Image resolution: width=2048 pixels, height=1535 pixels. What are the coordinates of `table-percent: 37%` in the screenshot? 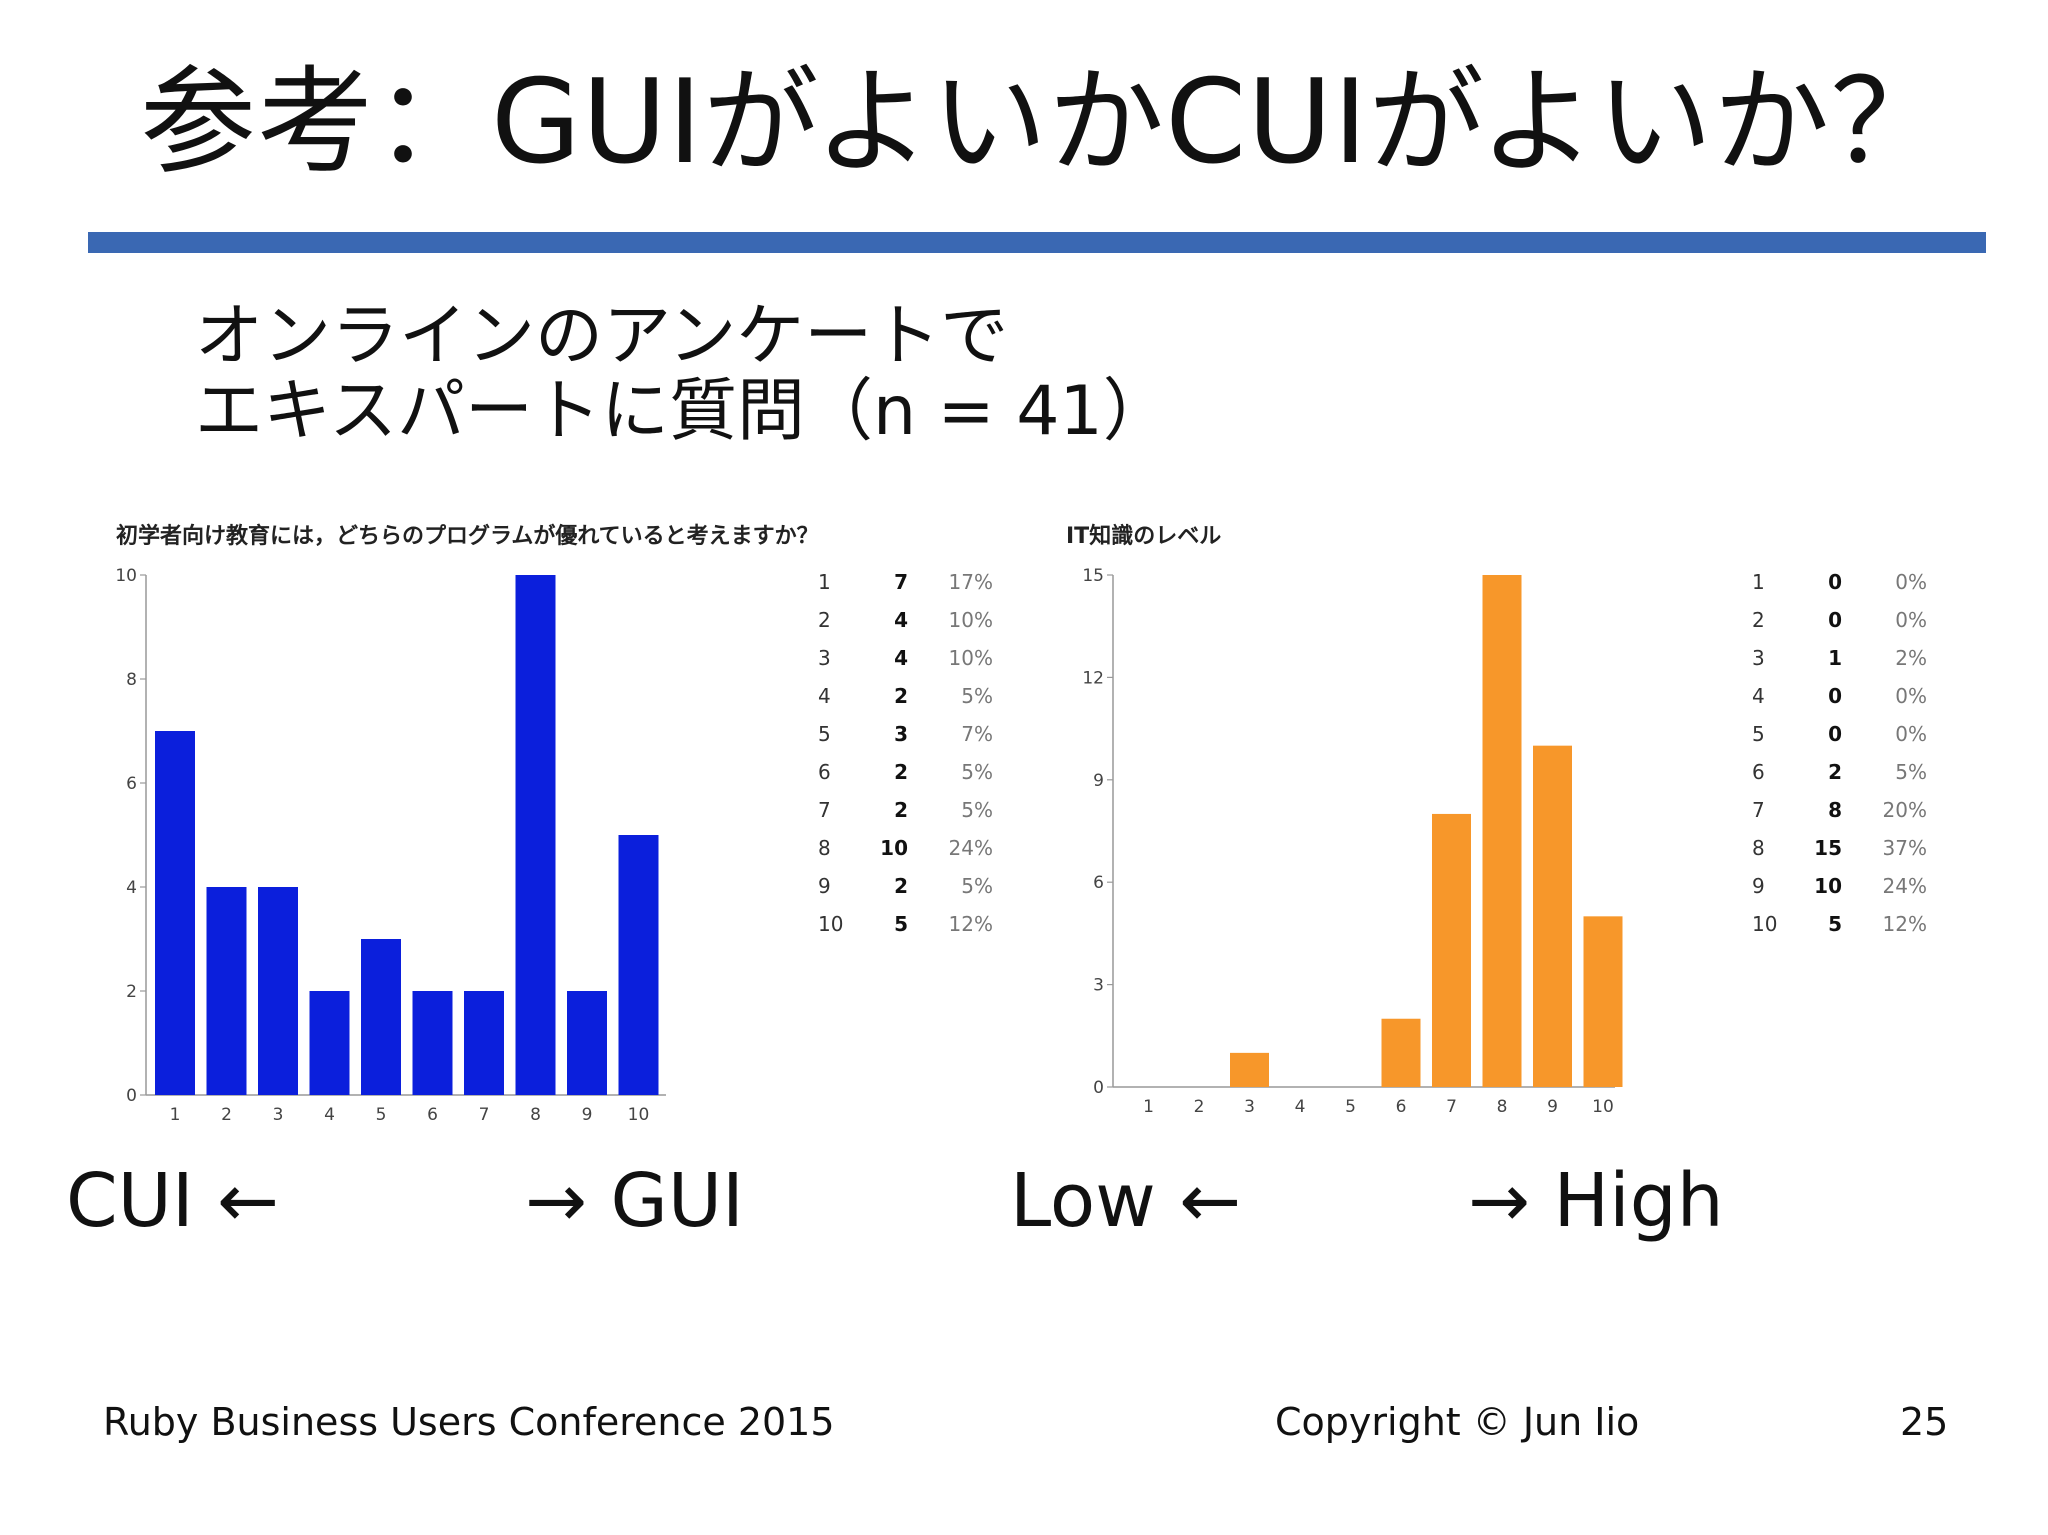 It's located at (1904, 848).